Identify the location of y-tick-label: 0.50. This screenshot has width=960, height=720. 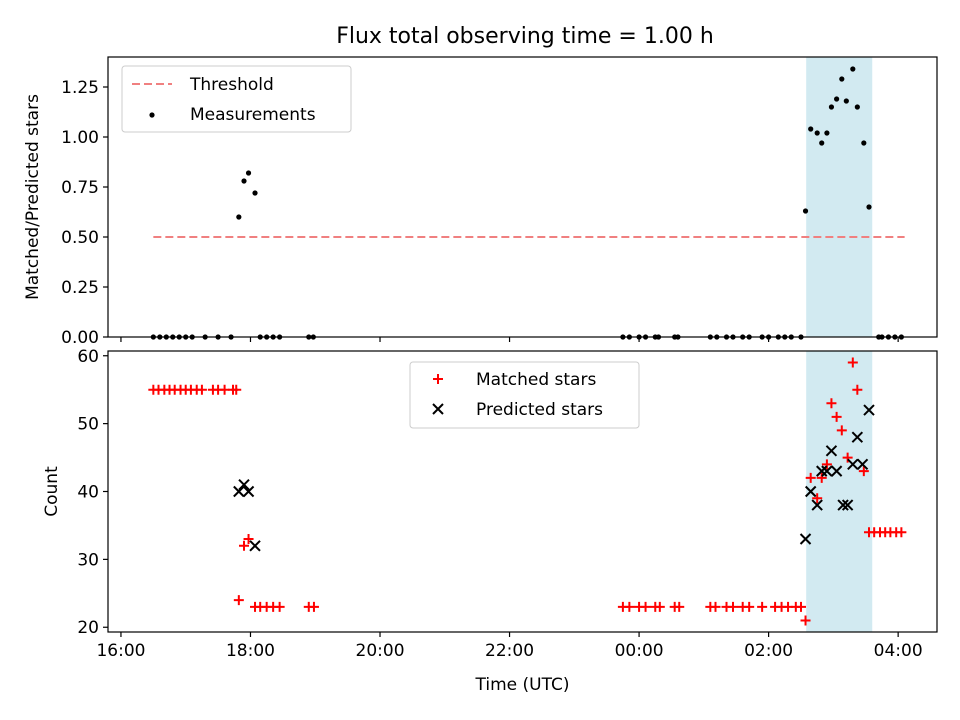
(80, 238).